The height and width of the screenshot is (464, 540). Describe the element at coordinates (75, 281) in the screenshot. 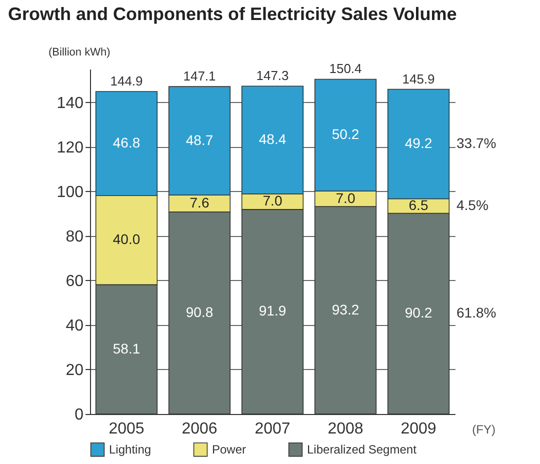

I see `y-tick-label: 60` at that location.